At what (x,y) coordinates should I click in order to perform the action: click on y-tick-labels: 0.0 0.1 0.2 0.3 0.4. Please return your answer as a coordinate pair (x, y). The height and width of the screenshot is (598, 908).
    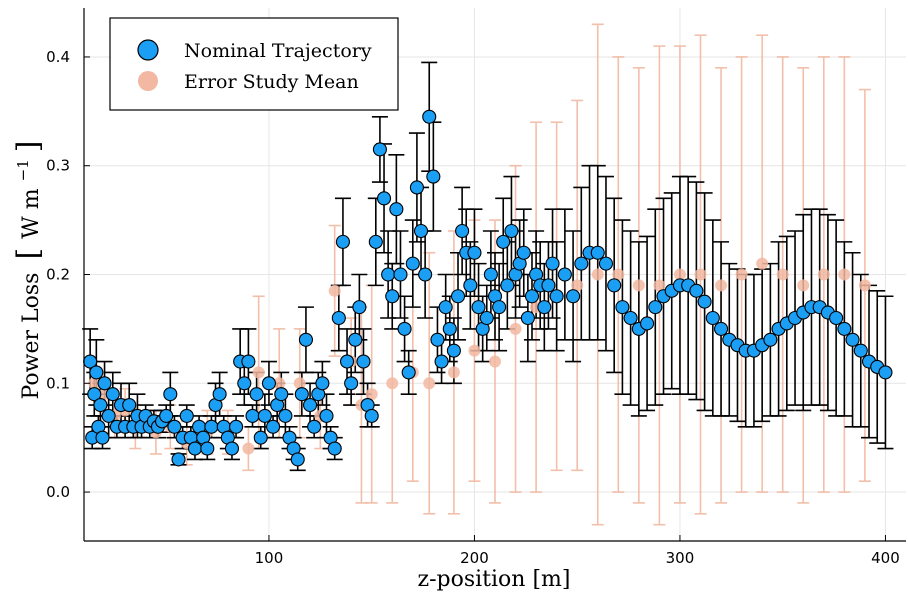
    Looking at the image, I should click on (58, 274).